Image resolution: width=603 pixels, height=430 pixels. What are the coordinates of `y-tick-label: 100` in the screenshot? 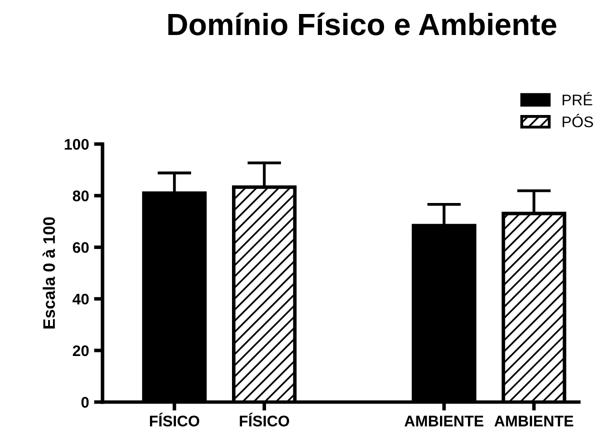 It's located at (76, 144).